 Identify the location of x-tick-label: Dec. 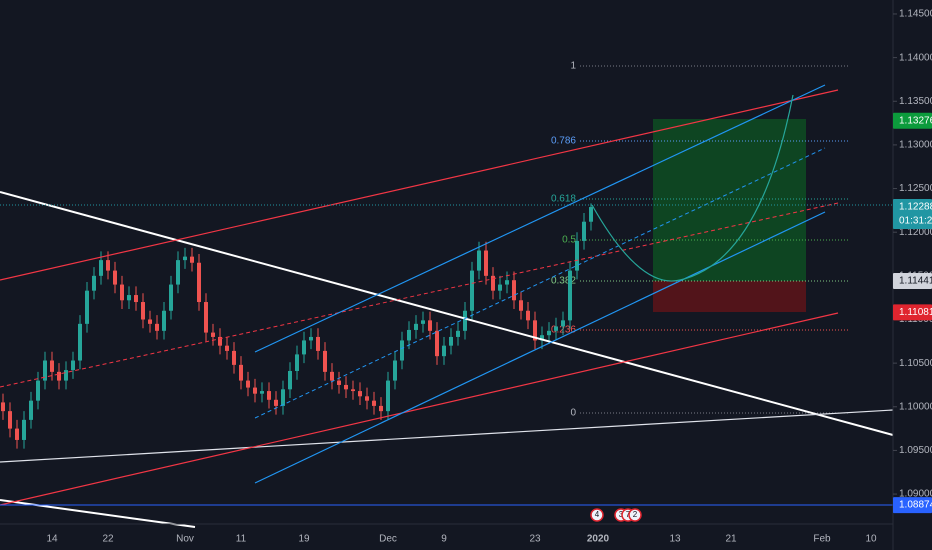
(388, 539).